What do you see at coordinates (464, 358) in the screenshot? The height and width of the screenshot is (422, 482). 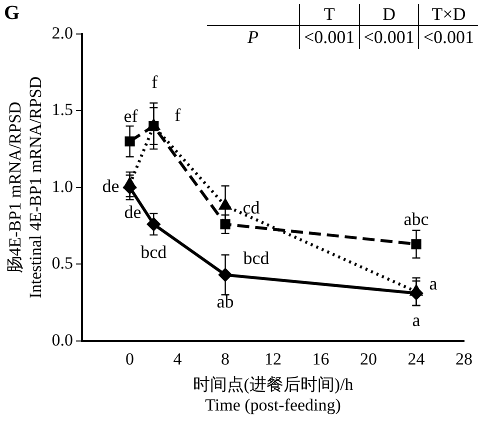 I see `x-tick-label: 28` at bounding box center [464, 358].